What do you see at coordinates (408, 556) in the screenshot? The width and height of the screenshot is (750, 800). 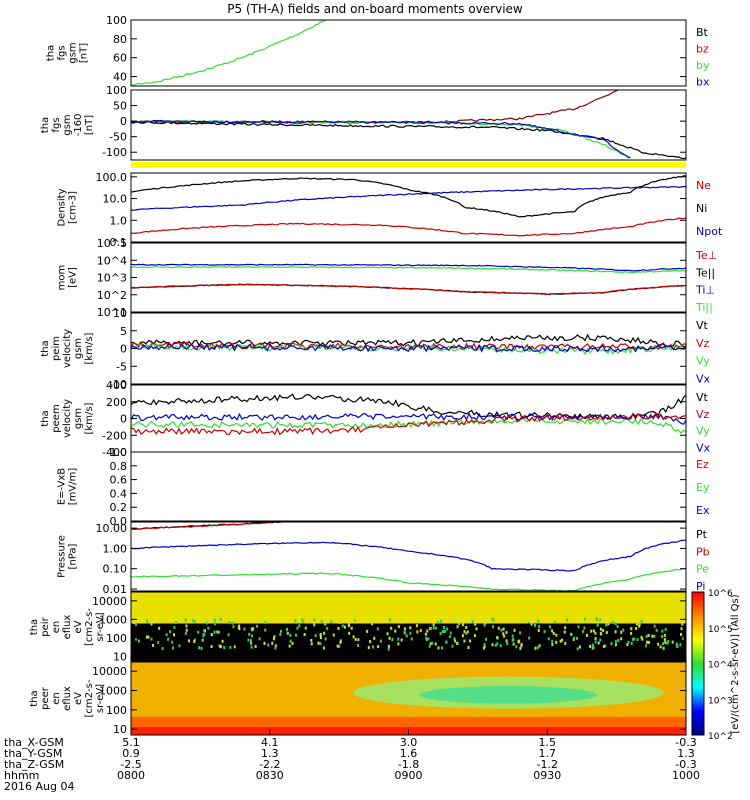 I see `panel-7-frame` at bounding box center [408, 556].